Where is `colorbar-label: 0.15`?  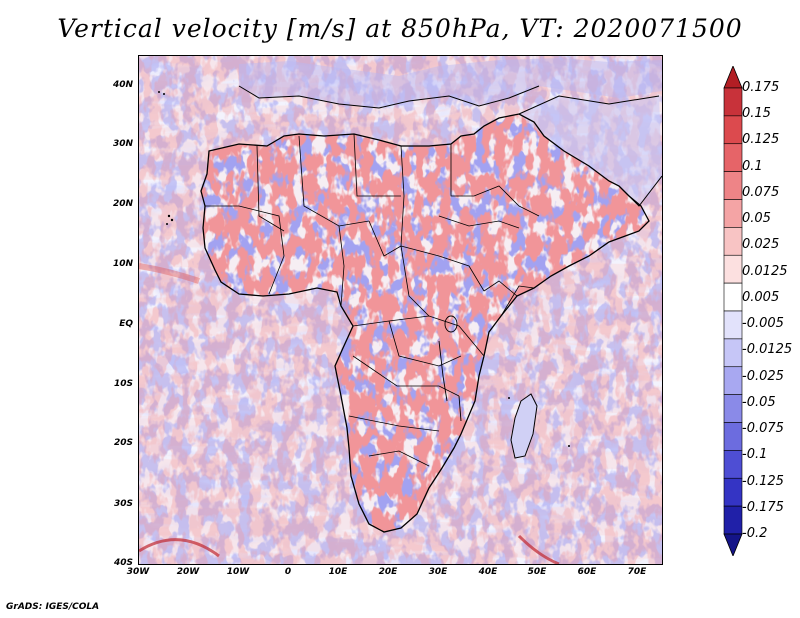
colorbar-label: 0.15 is located at coordinates (756, 114).